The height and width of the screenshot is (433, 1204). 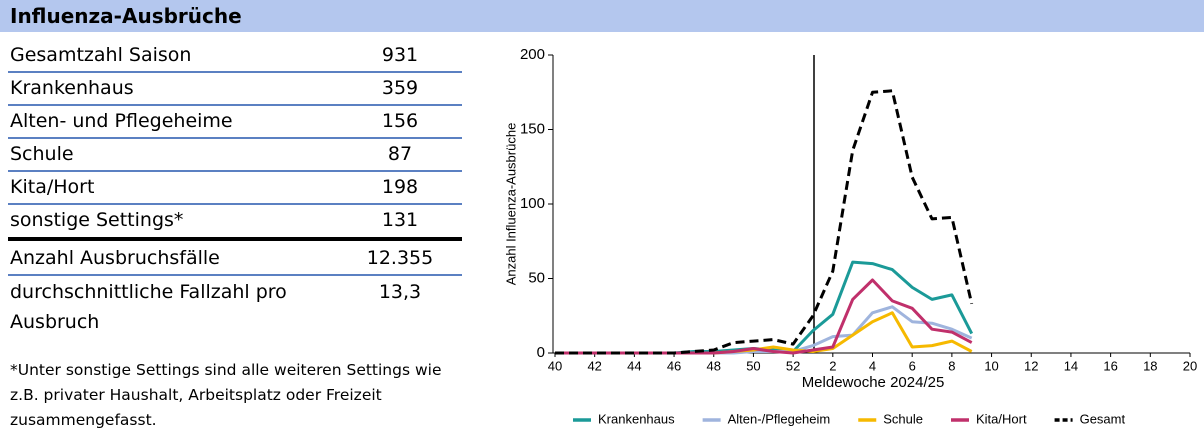 I want to click on x-tick-label: 2, so click(x=832, y=365).